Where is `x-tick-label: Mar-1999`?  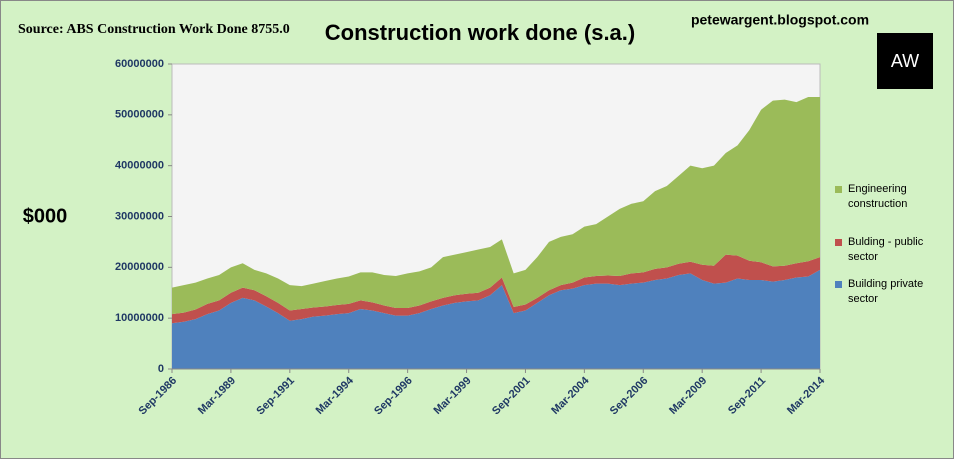
x-tick-label: Mar-1999 is located at coordinates (453, 396).